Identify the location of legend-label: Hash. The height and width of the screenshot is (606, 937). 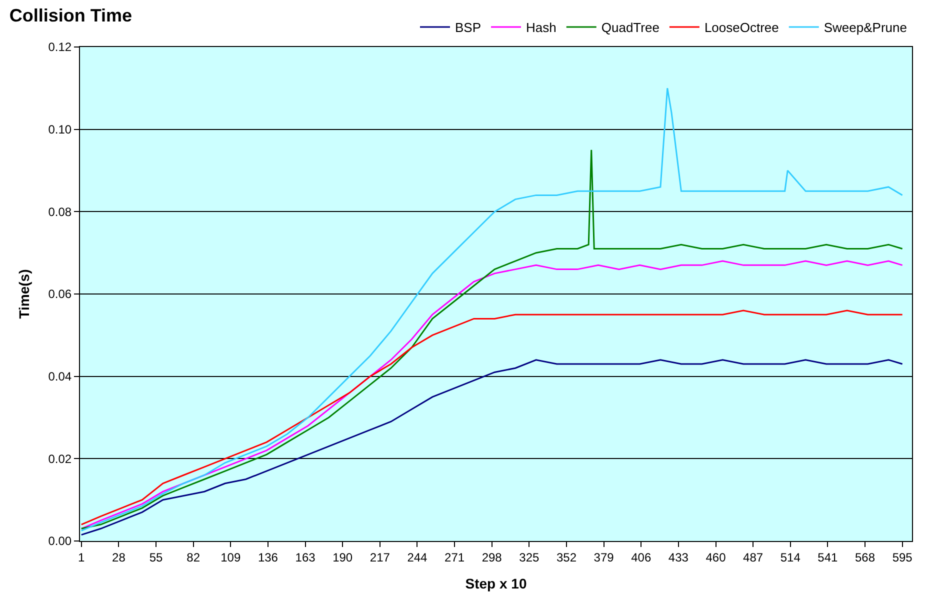
(541, 28).